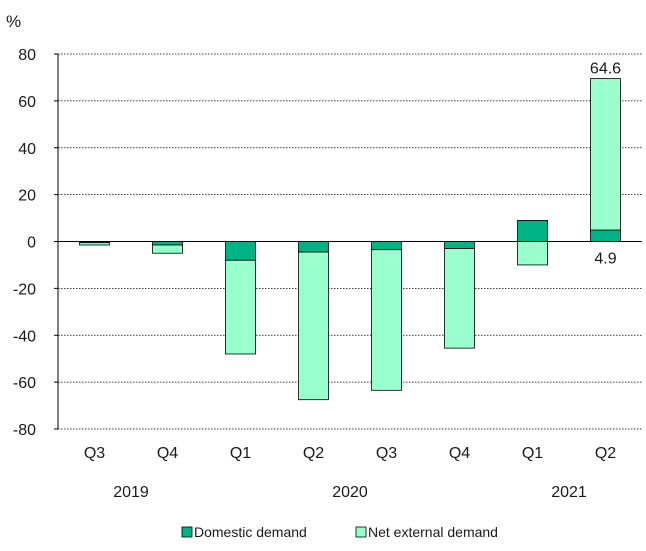  I want to click on y-tick-label: -40, so click(24, 336).